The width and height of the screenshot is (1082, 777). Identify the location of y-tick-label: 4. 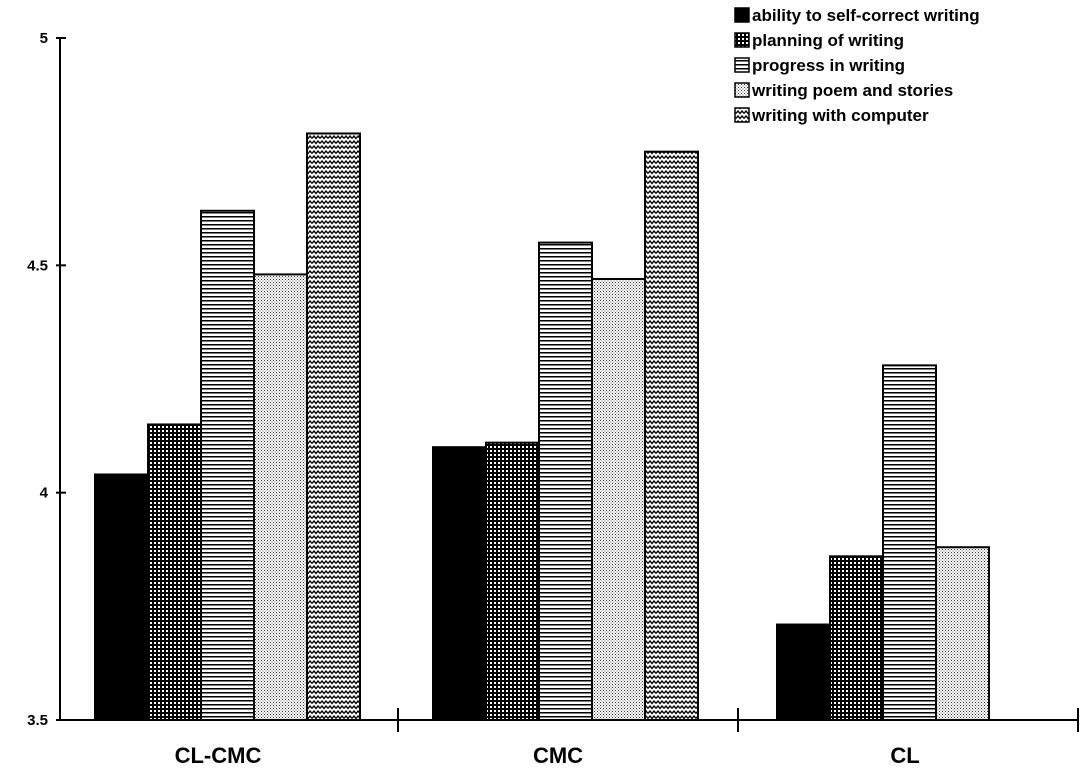
(44, 493).